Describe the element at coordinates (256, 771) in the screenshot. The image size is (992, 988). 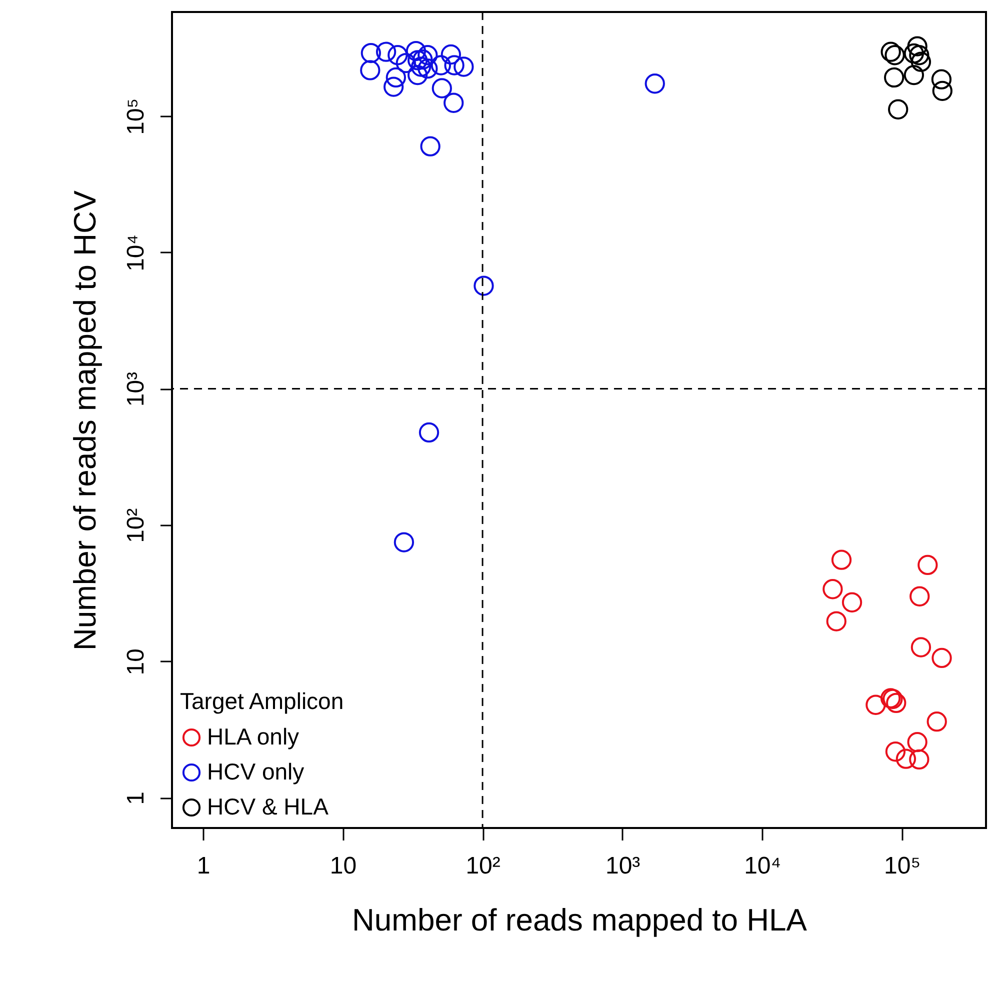
I see `legend-label: HCV only` at that location.